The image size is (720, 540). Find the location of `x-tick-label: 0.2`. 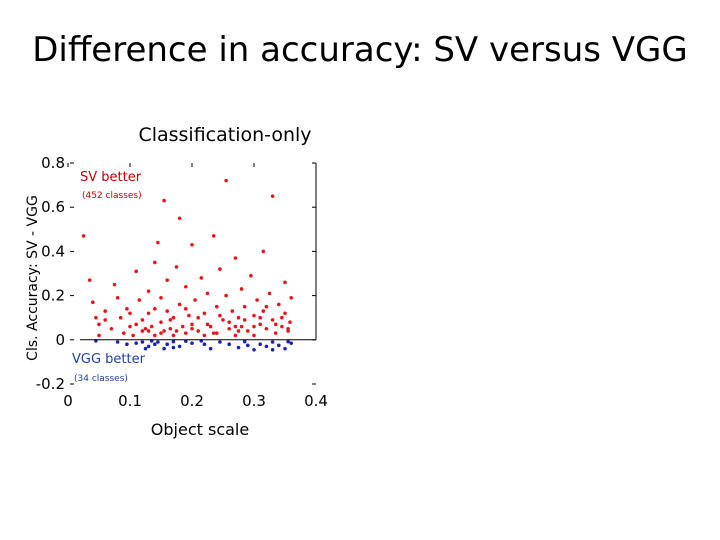

x-tick-label: 0.2 is located at coordinates (192, 401).